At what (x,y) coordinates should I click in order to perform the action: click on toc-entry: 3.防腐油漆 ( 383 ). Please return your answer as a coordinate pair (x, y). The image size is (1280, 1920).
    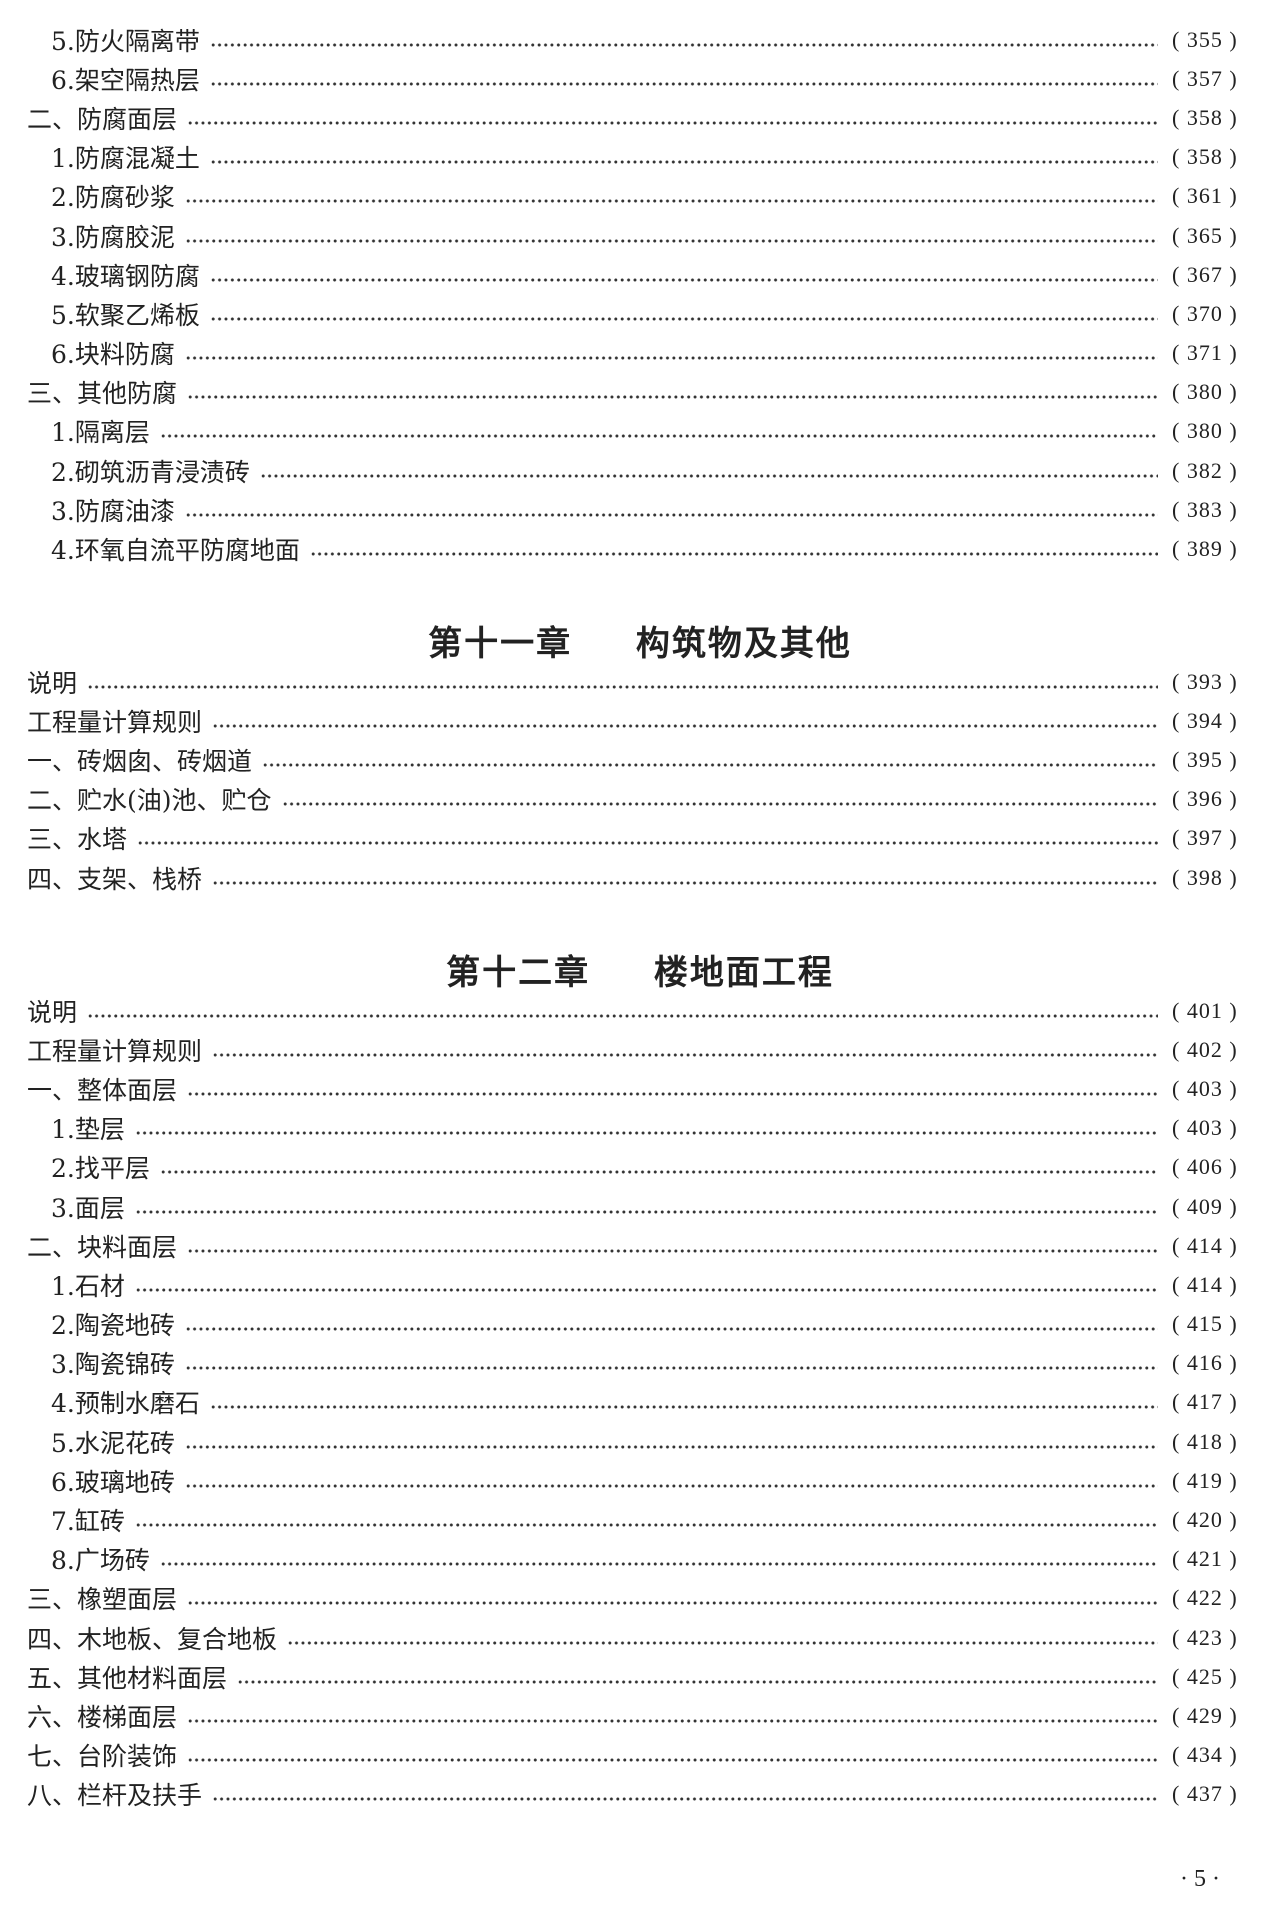
    Looking at the image, I should click on (640, 509).